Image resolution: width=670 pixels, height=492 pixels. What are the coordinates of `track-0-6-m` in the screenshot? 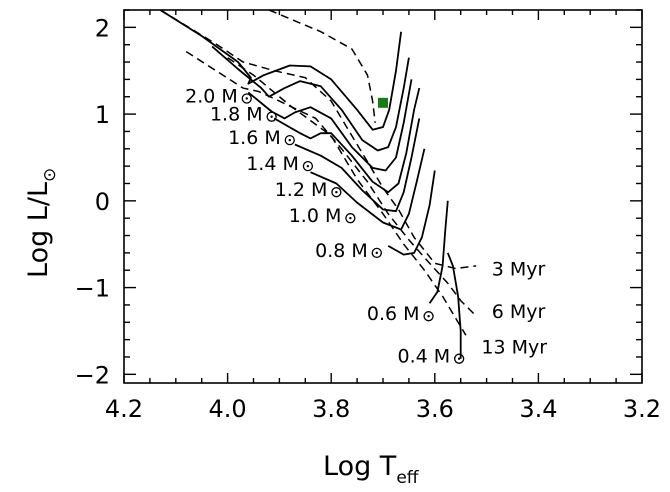 It's located at (438, 252).